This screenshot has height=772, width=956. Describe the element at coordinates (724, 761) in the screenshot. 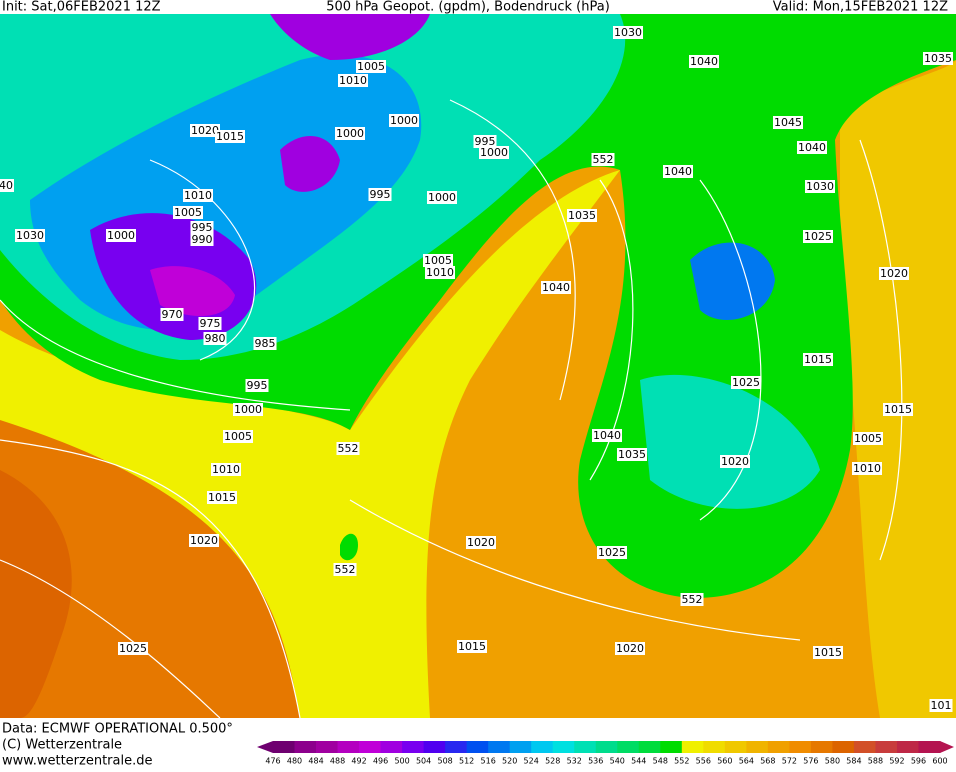

I see `scale-label: 560` at that location.